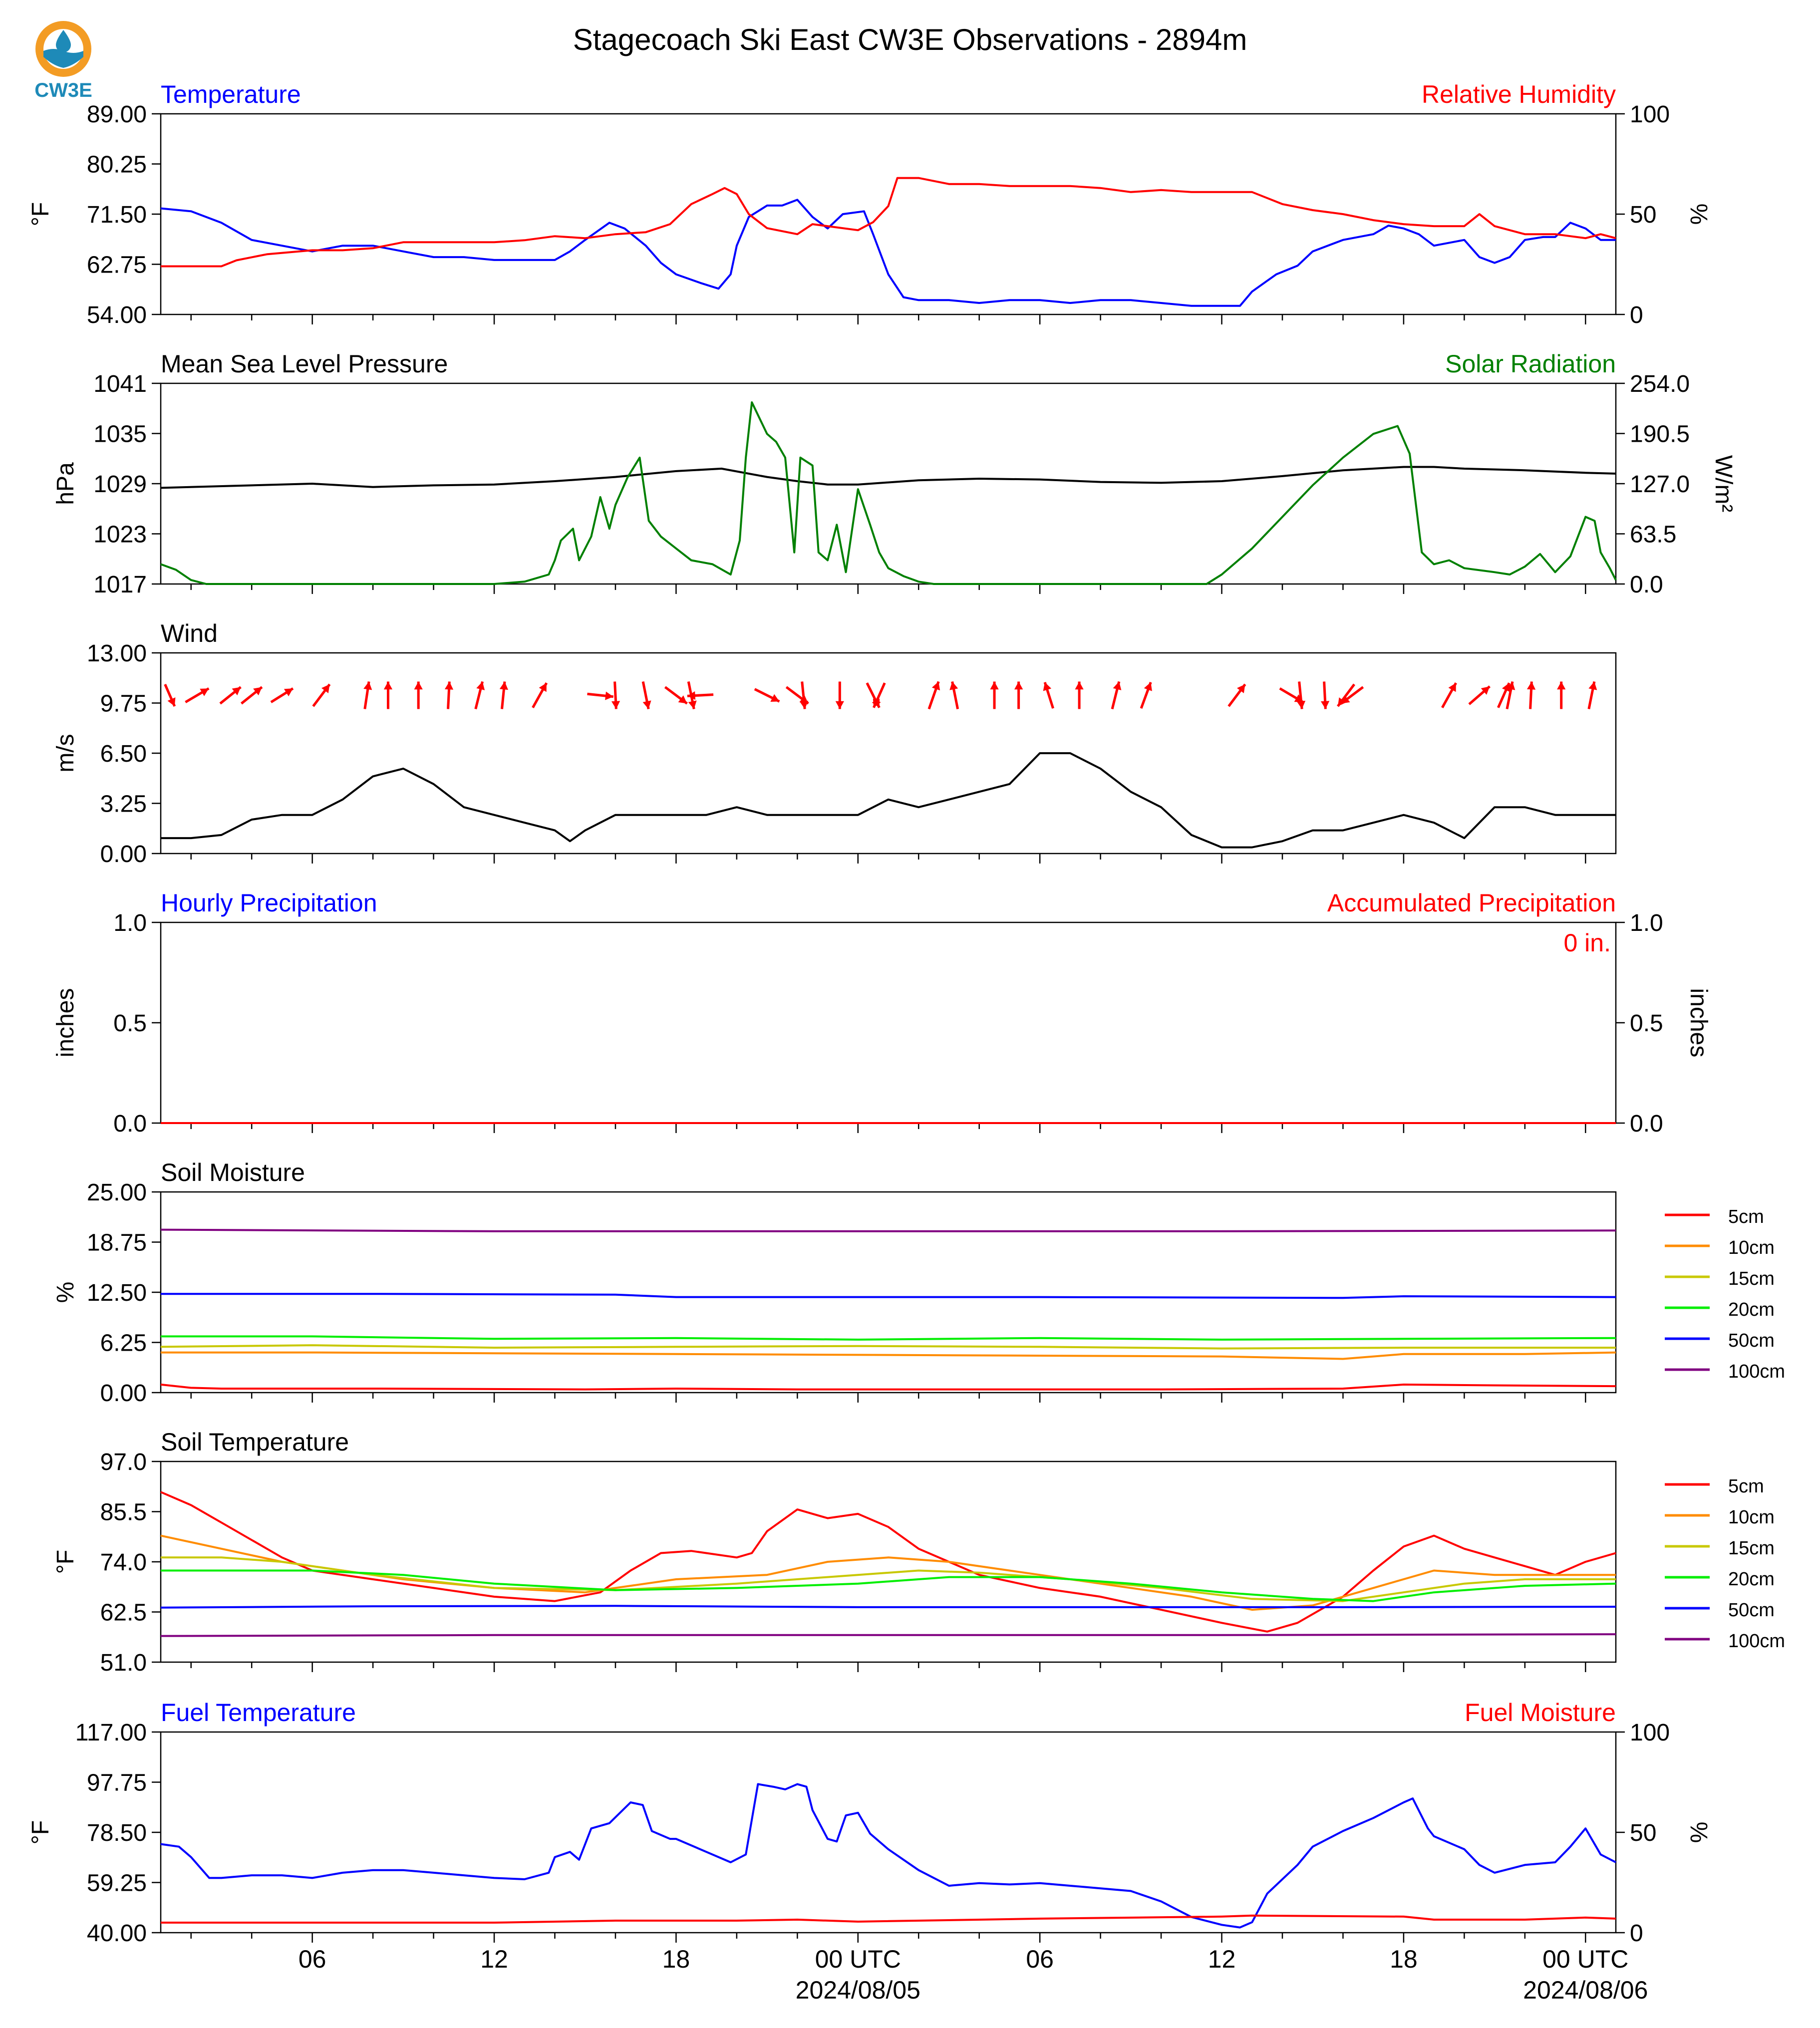  What do you see at coordinates (1519, 94) in the screenshot?
I see `right-title: Relative Humidity` at bounding box center [1519, 94].